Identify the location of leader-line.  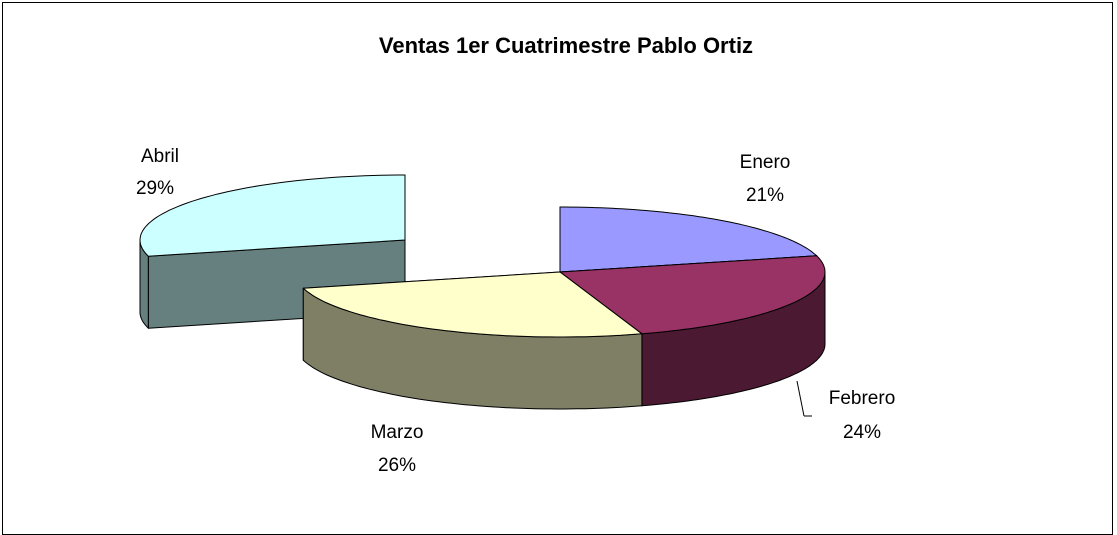
(800, 398).